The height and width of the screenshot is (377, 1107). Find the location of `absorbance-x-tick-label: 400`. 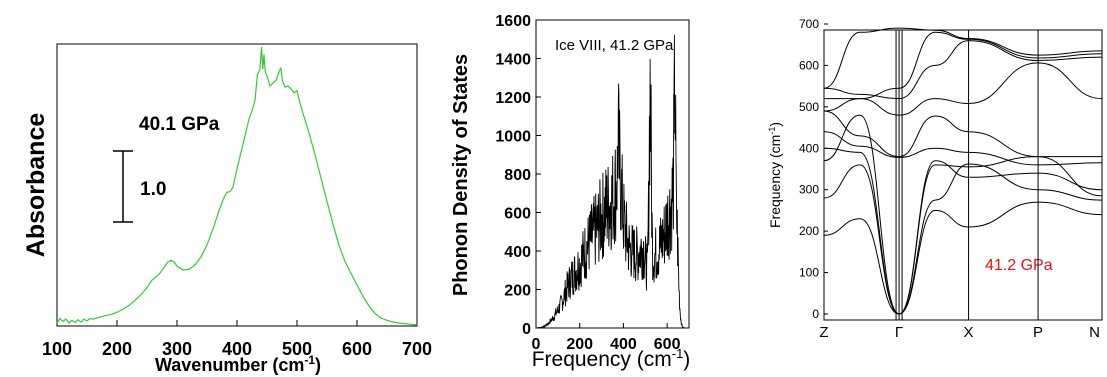

absorbance-x-tick-label: 400 is located at coordinates (237, 349).